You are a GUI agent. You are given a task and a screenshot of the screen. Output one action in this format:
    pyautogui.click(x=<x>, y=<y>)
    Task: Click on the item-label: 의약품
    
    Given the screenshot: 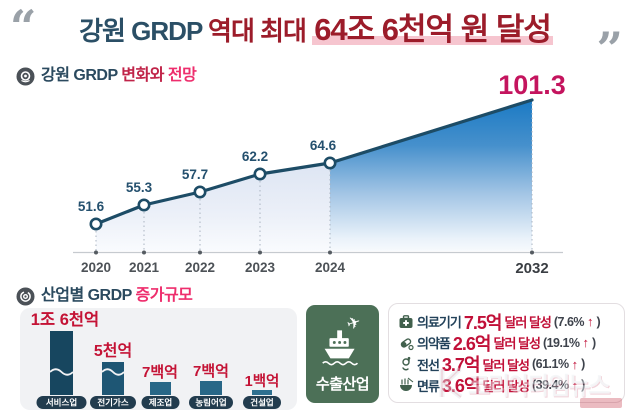 What is the action you would take?
    pyautogui.click(x=434, y=344)
    